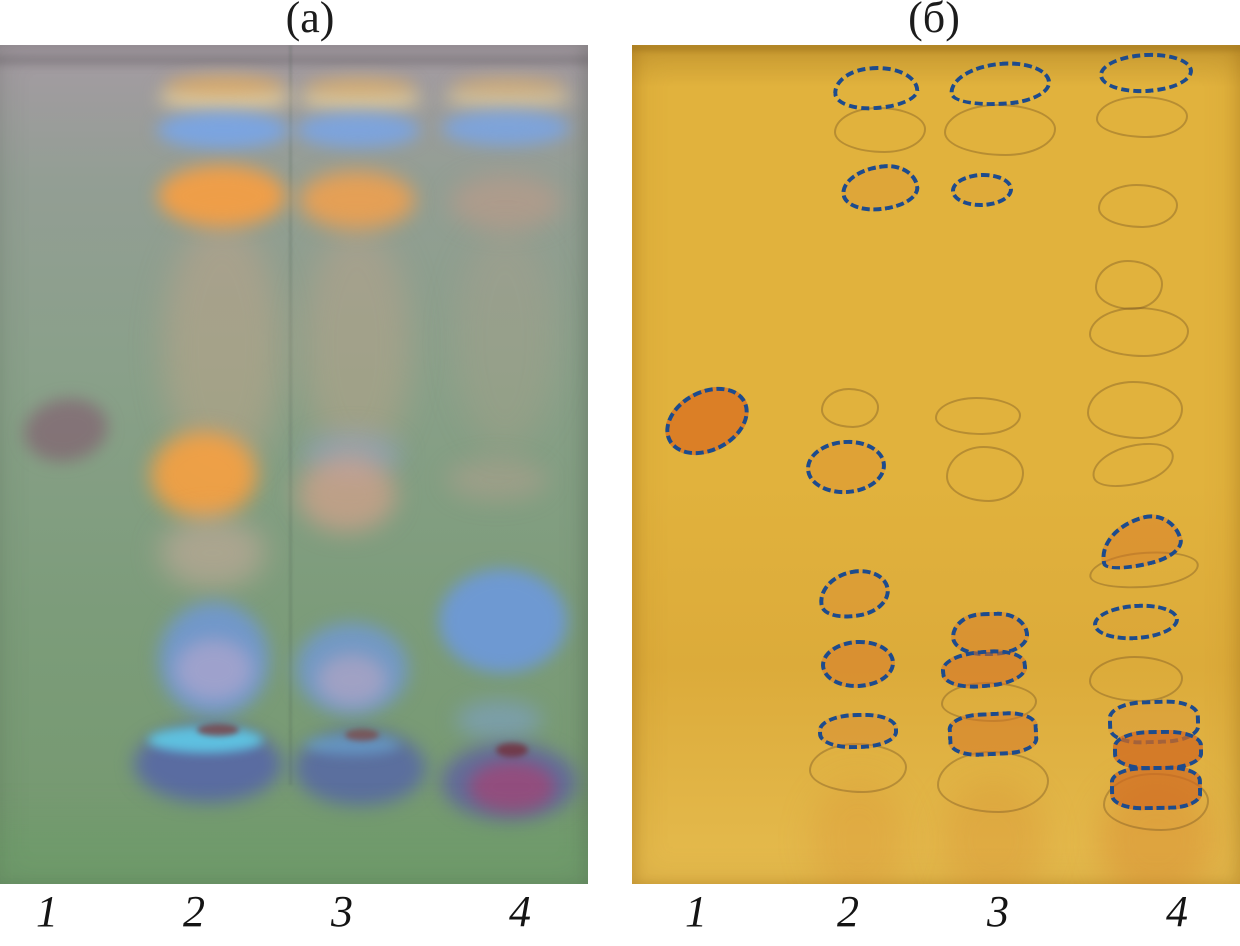 The height and width of the screenshot is (946, 1240). What do you see at coordinates (358, 130) in the screenshot?
I see `band-blue-lane3` at bounding box center [358, 130].